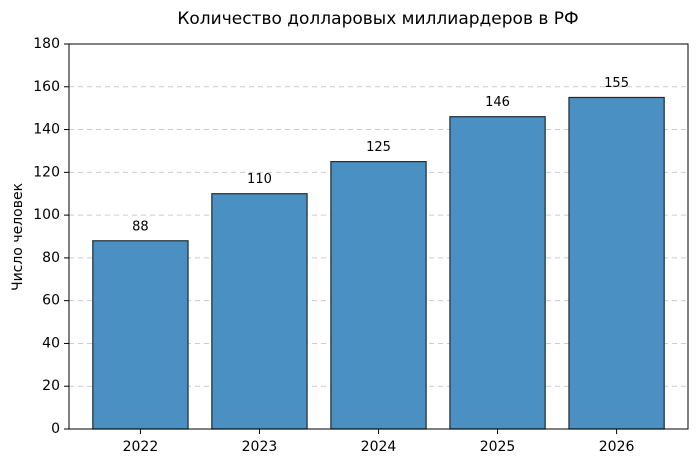 The height and width of the screenshot is (465, 699). I want to click on y-tick-label: 100, so click(46, 215).